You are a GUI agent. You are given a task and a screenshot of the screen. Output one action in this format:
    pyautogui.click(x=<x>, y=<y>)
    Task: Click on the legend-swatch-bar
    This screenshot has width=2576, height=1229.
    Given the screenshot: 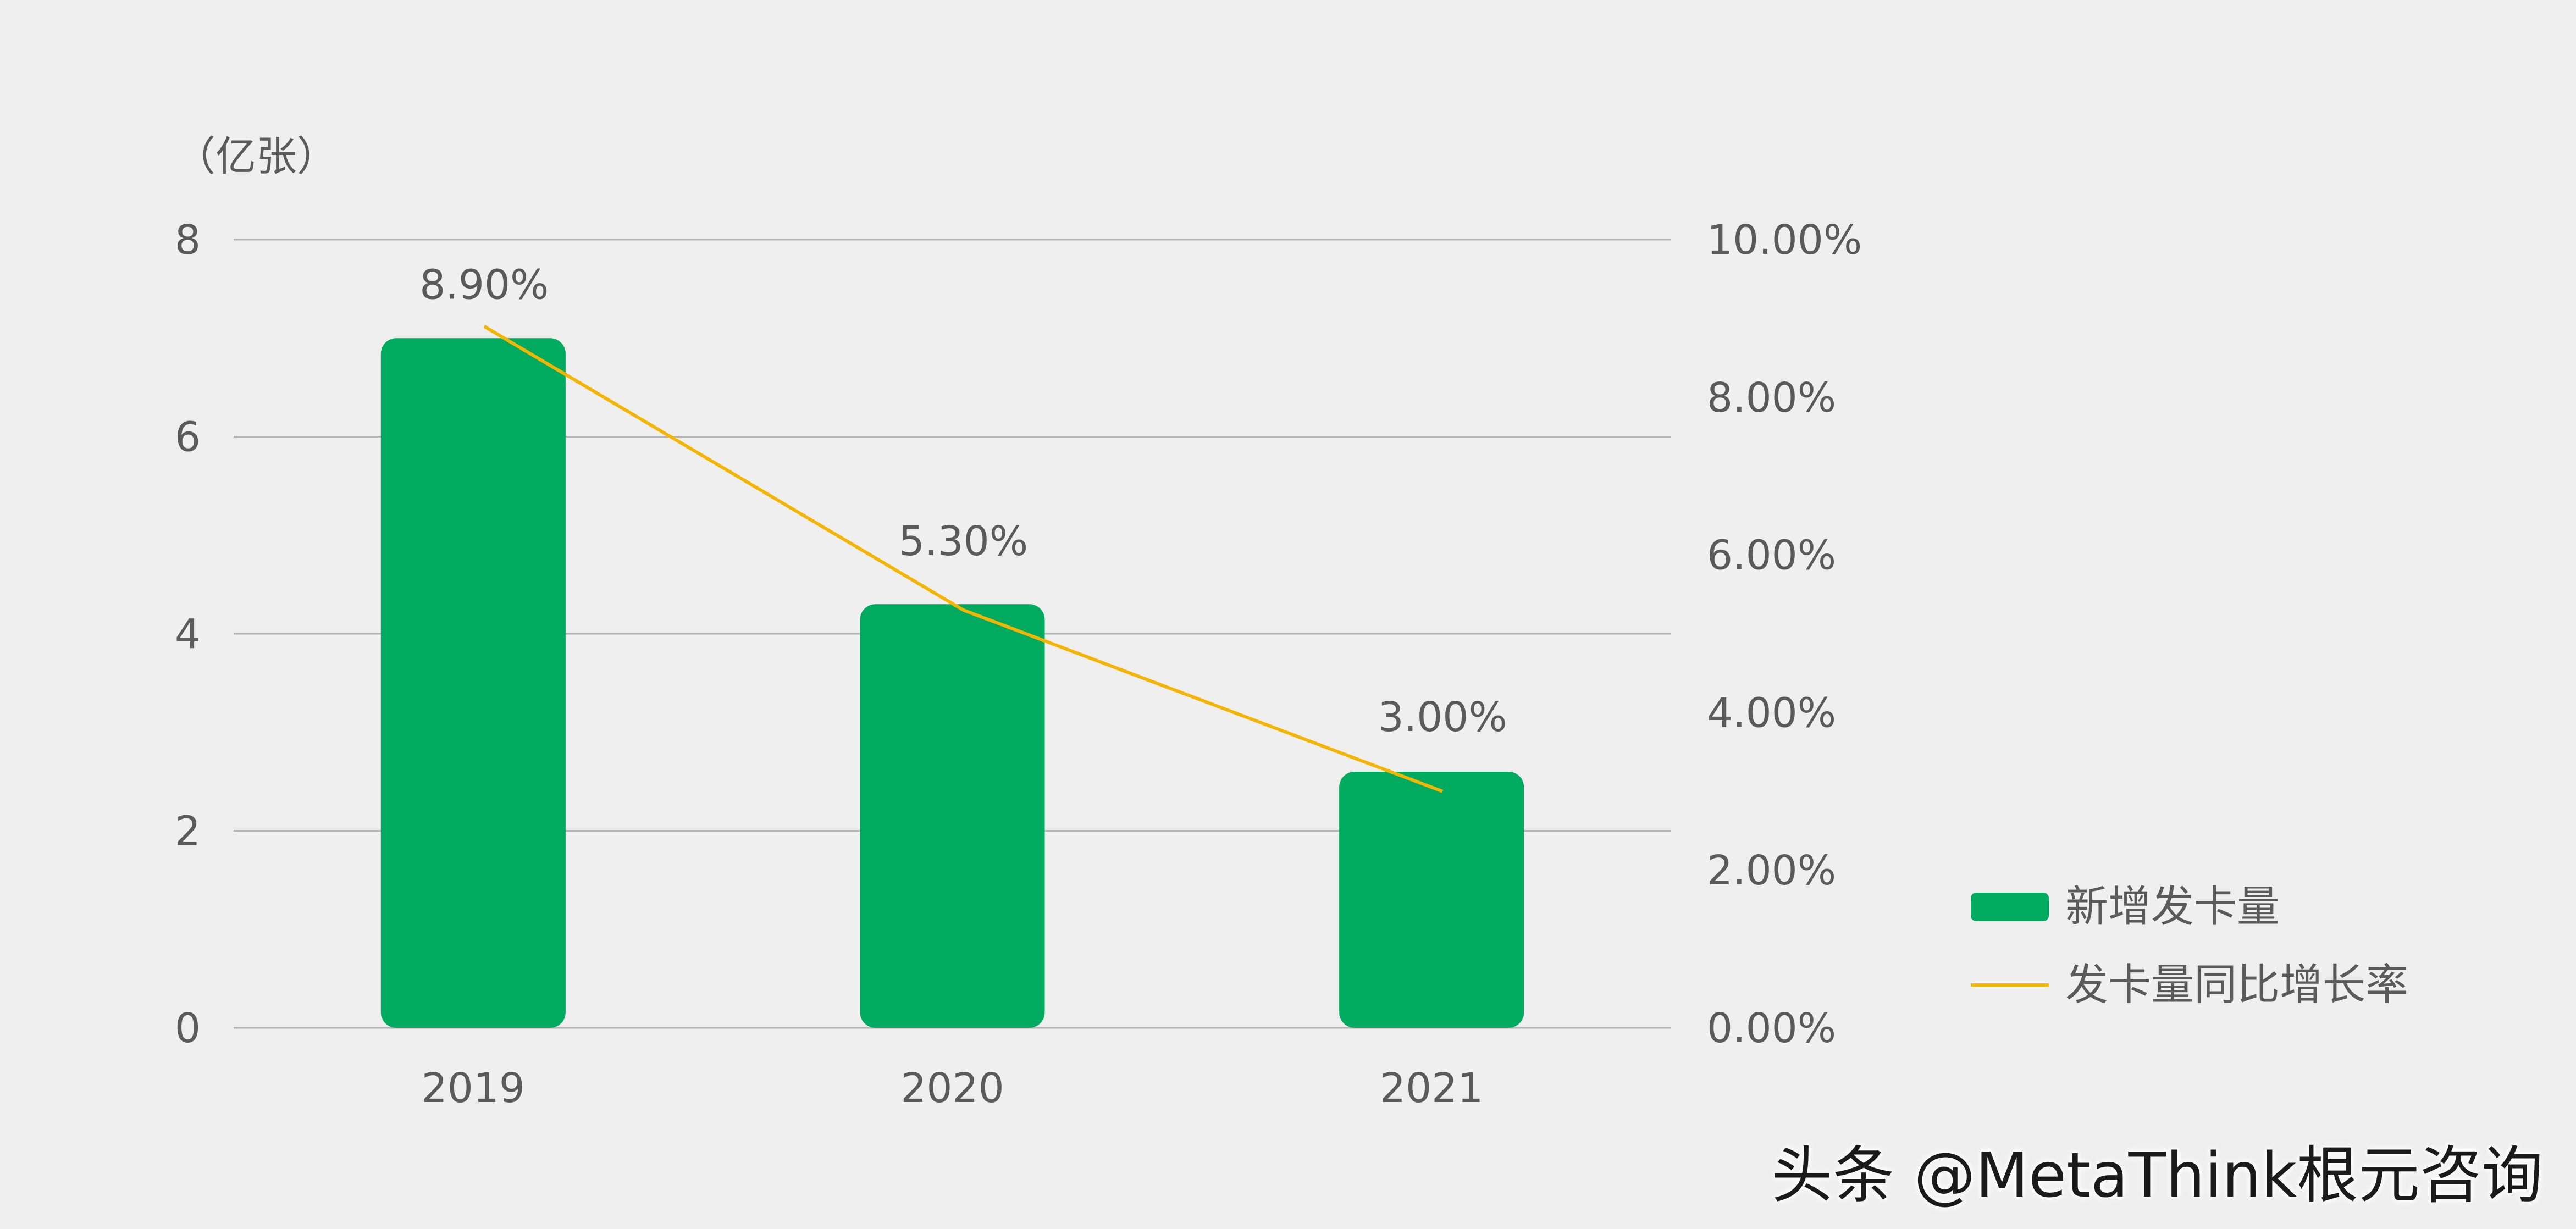 What is the action you would take?
    pyautogui.click(x=2010, y=907)
    